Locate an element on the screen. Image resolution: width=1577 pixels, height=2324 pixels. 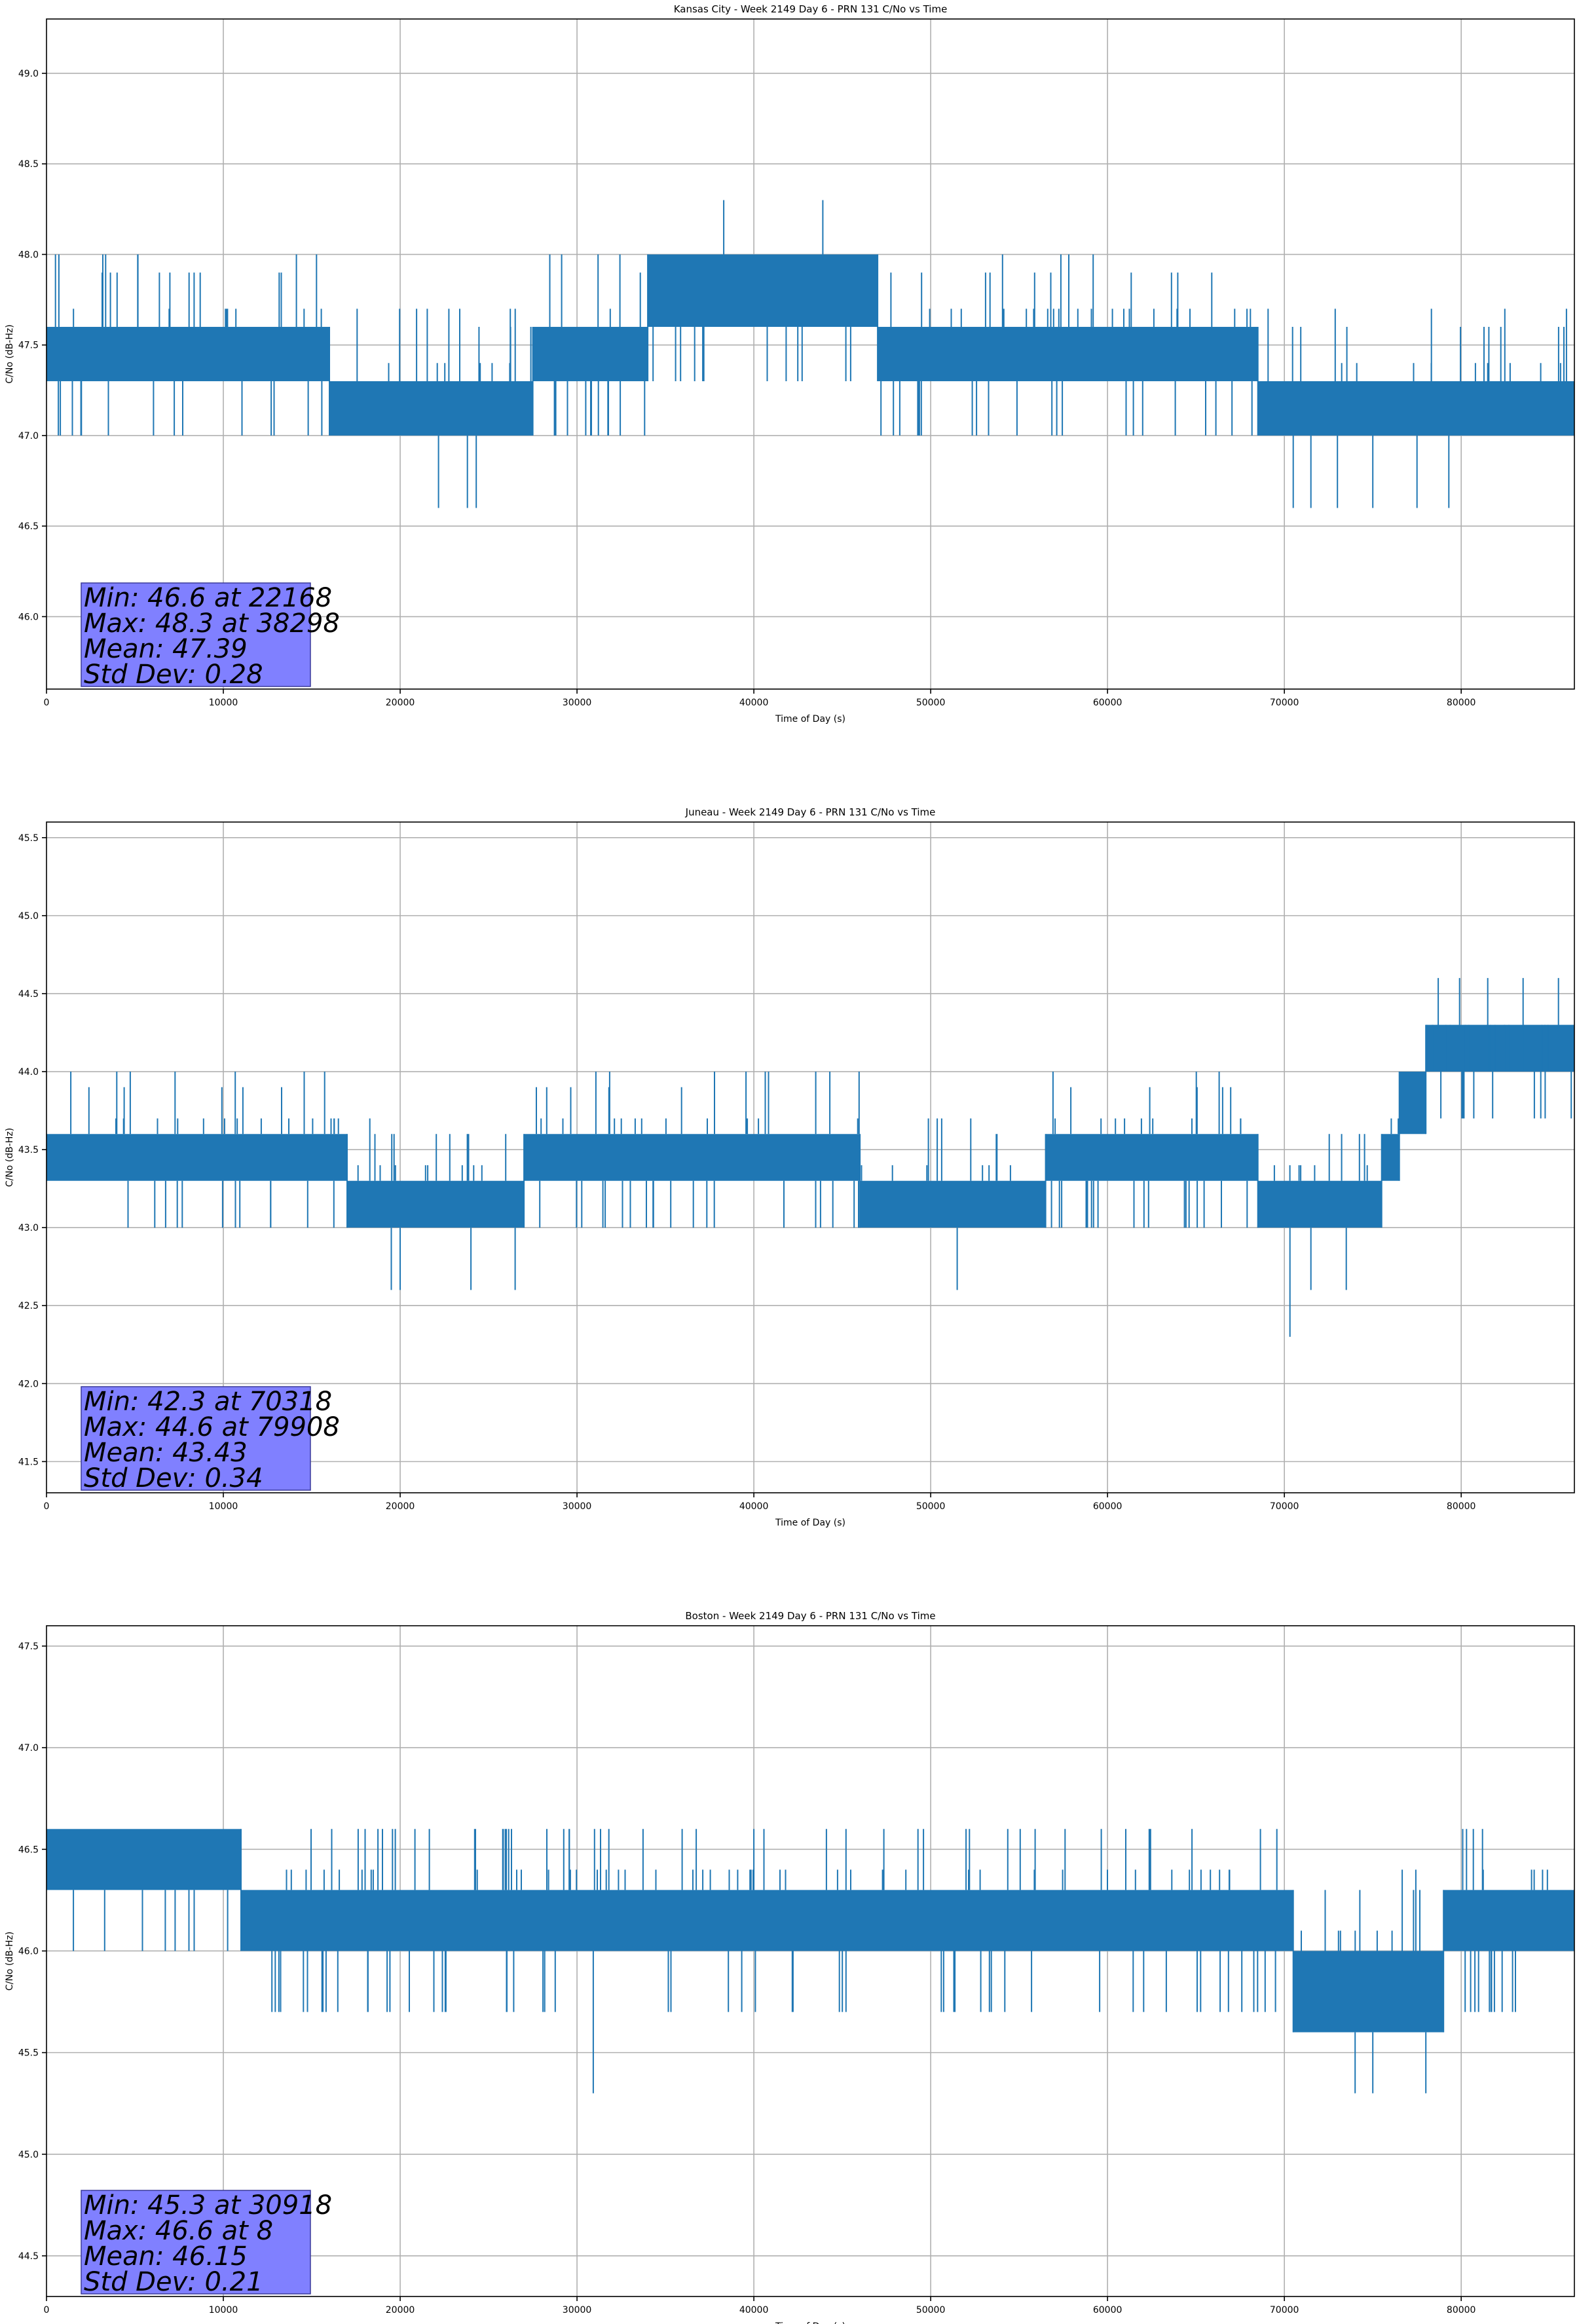
y-tick-label: 48.0 is located at coordinates (28, 255).